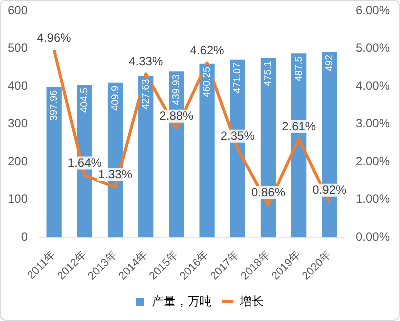 The height and width of the screenshot is (321, 400). What do you see at coordinates (373, 48) in the screenshot?
I see `y2-tick-label: 5.00%` at bounding box center [373, 48].